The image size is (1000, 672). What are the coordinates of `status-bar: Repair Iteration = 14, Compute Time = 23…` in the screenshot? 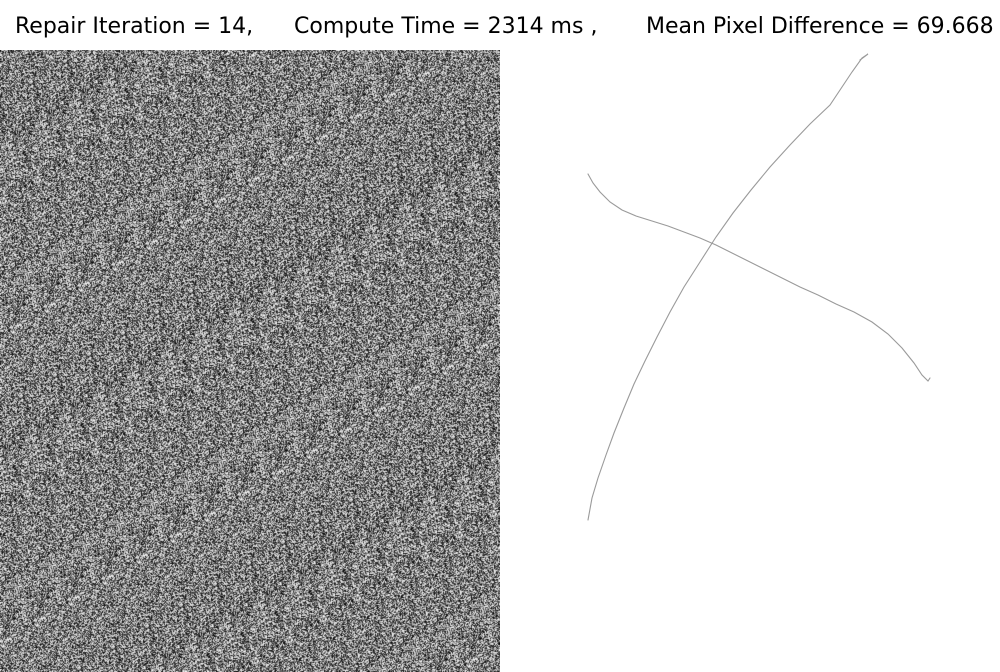 It's located at (500, 25).